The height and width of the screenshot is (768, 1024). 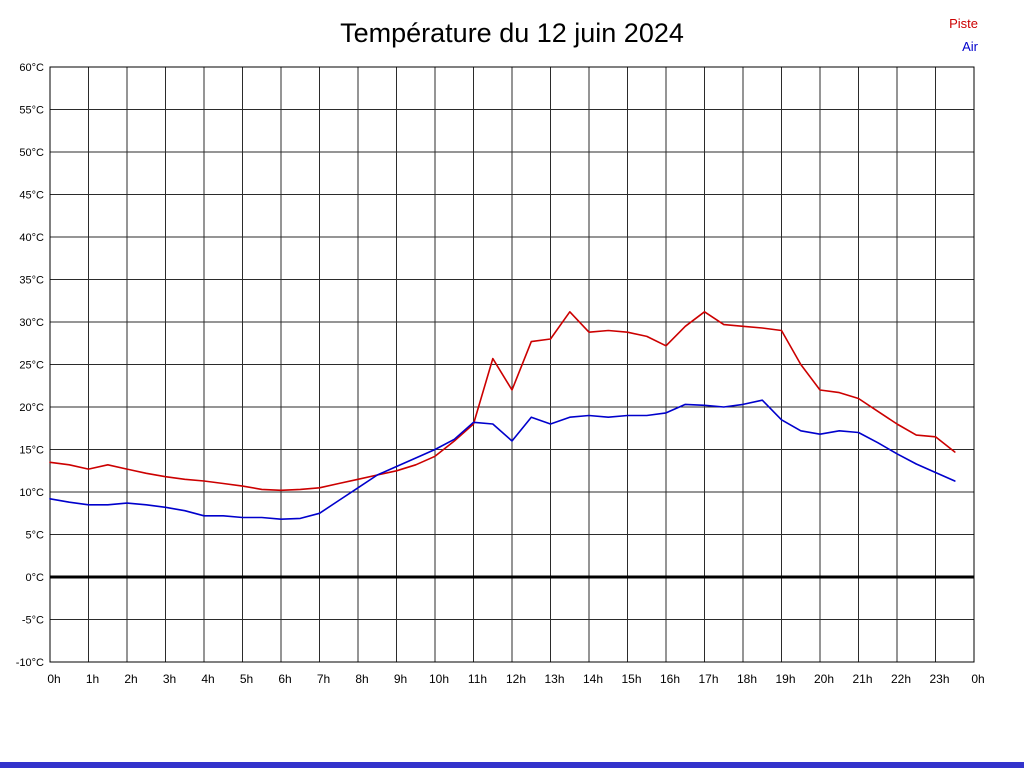 I want to click on x-axis-tick-label: 21h, so click(x=862, y=679).